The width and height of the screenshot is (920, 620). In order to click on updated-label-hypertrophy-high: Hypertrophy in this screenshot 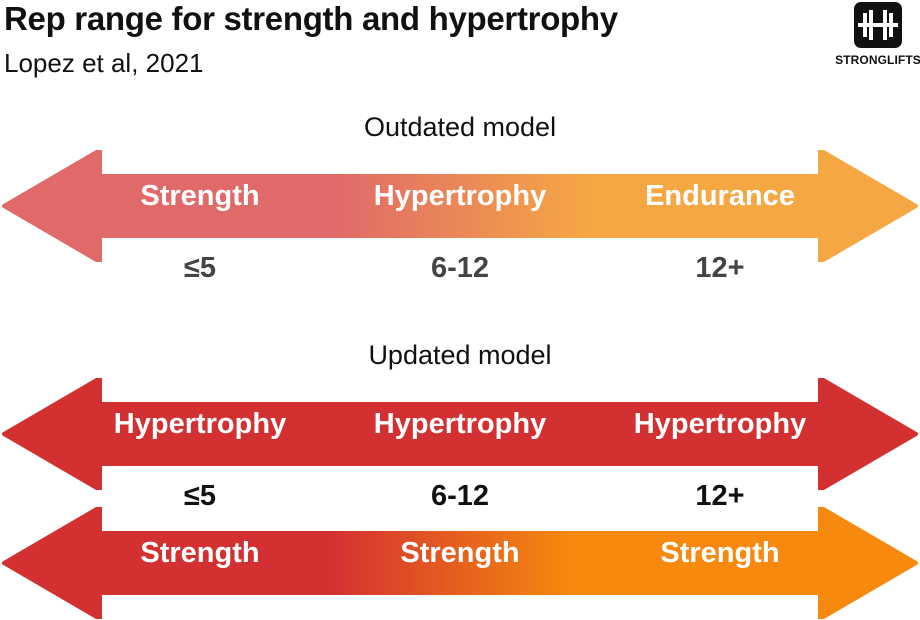, I will do `click(720, 424)`.